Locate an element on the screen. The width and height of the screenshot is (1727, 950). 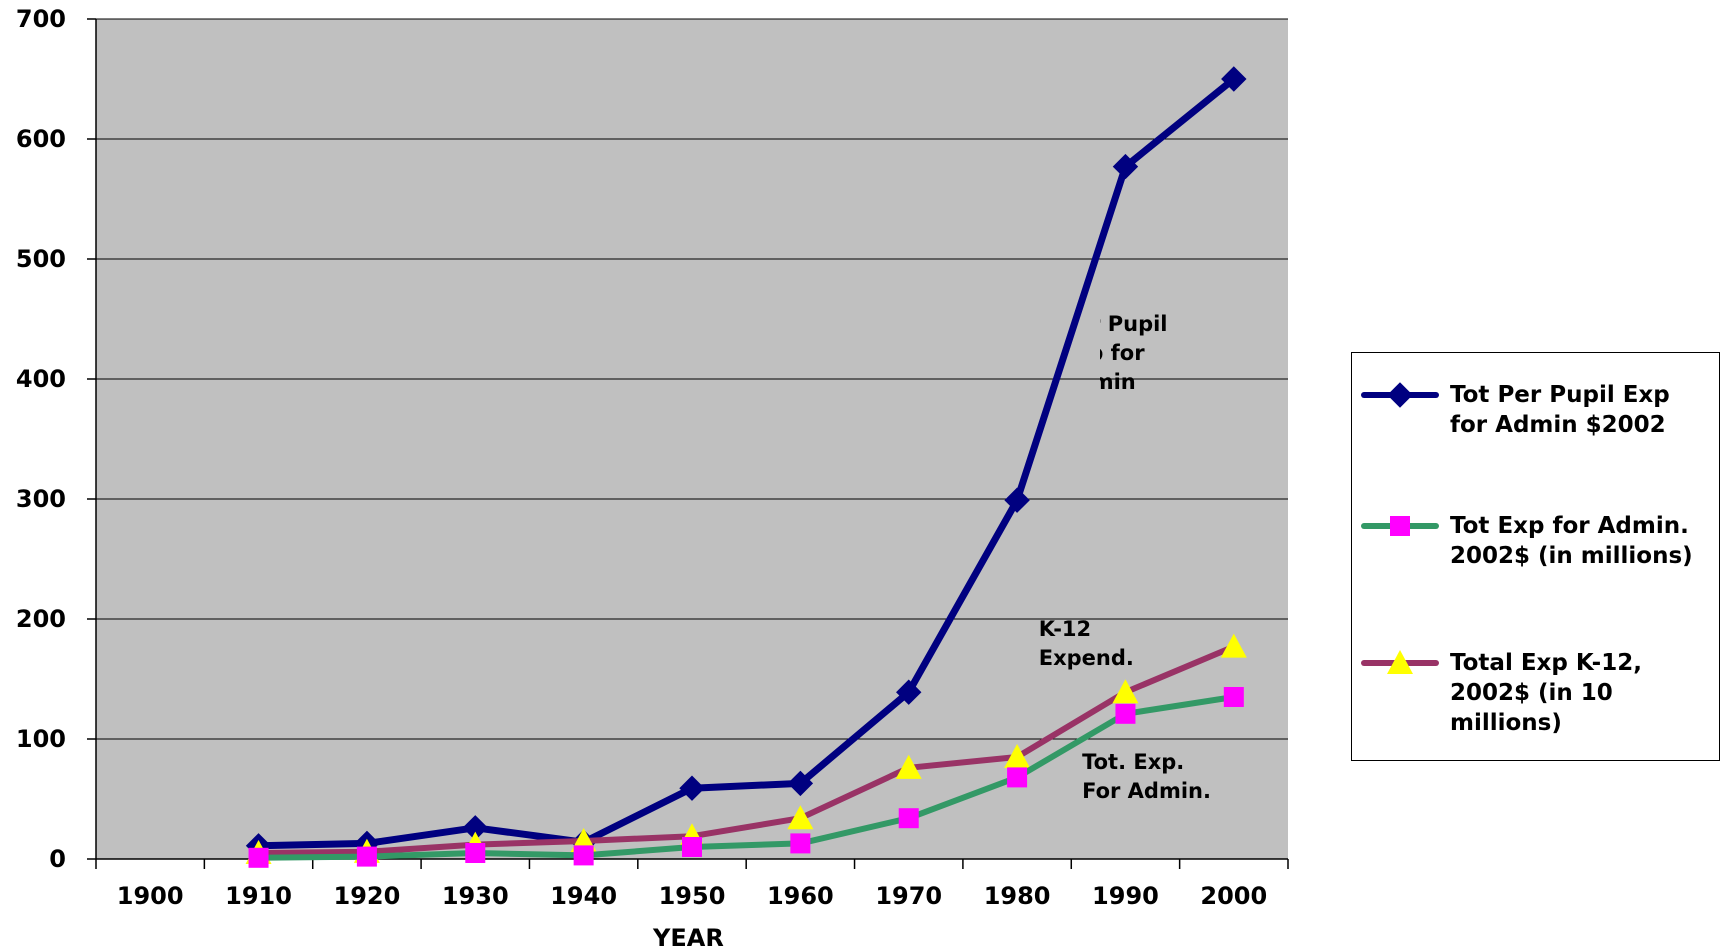
y-tick-label: 0 is located at coordinates (57, 859).